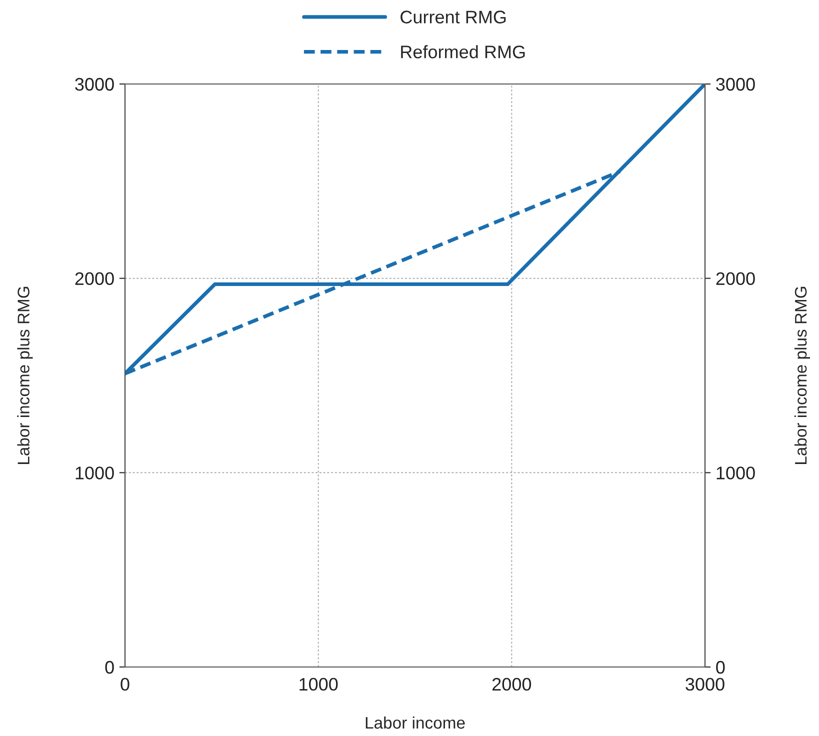  Describe the element at coordinates (735, 84) in the screenshot. I see `y2-tick-label: 3000` at that location.